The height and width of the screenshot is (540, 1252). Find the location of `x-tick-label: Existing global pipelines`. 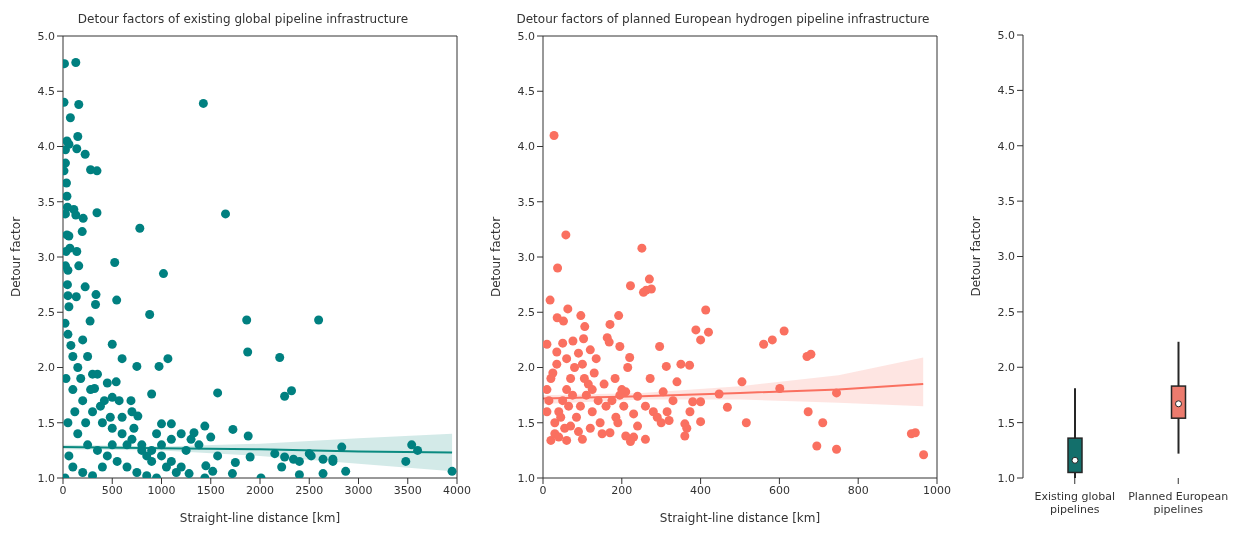

x-tick-label: Existing global pipelines is located at coordinates (1075, 503).